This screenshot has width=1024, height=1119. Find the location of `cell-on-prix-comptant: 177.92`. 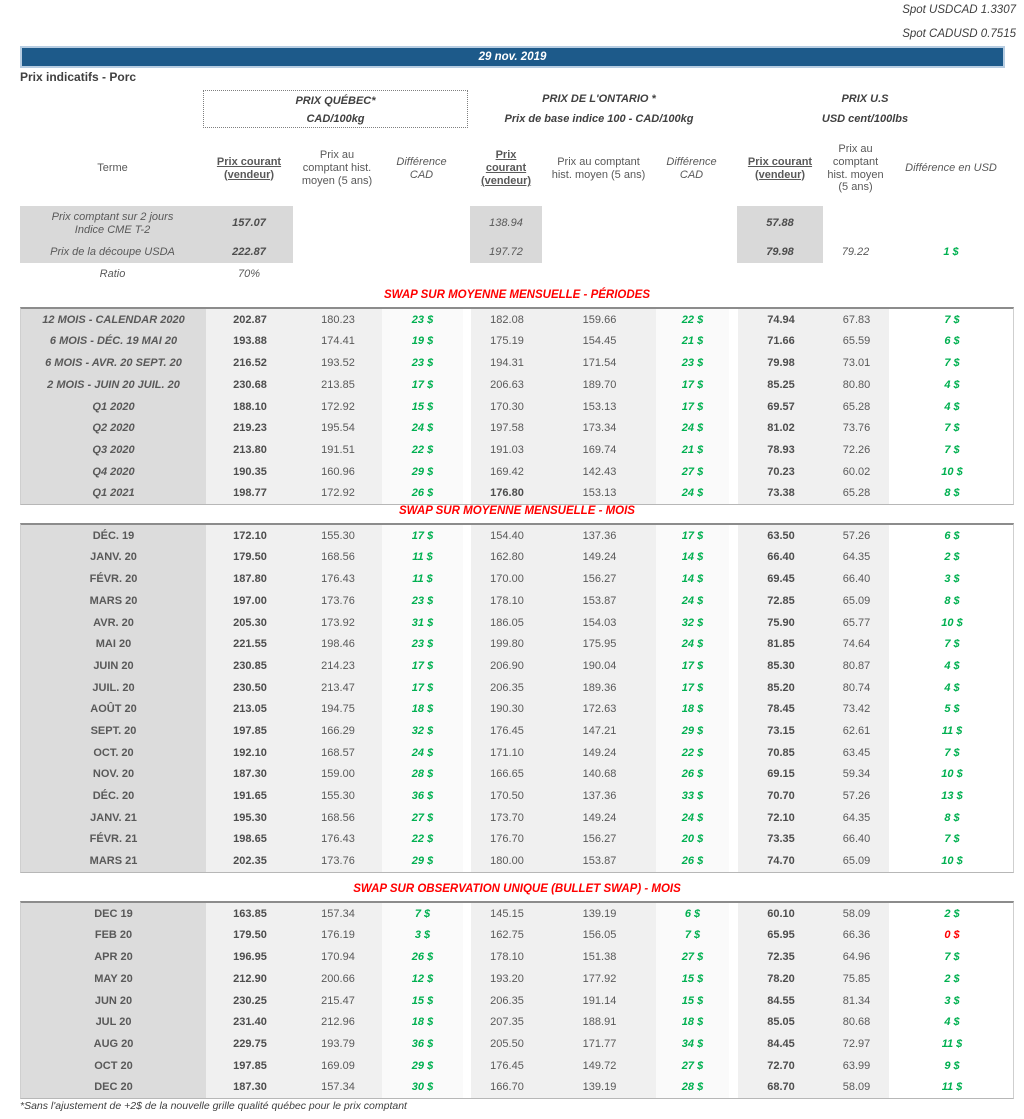

cell-on-prix-comptant: 177.92 is located at coordinates (599, 979).